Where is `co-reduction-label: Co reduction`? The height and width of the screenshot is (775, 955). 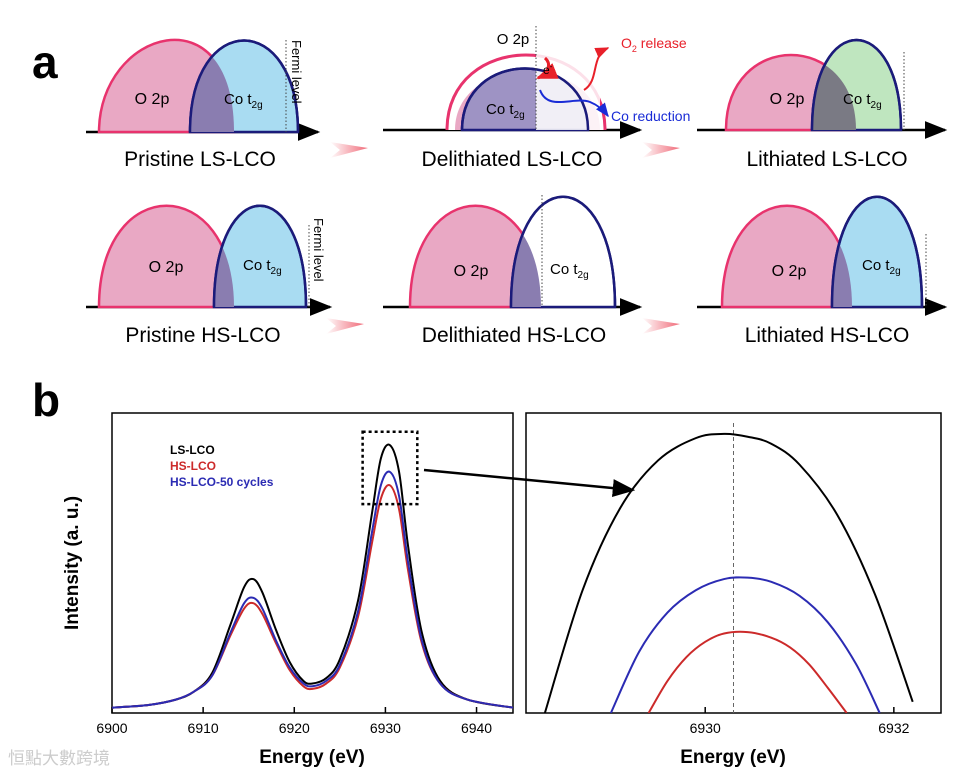
co-reduction-label: Co reduction is located at coordinates (650, 116).